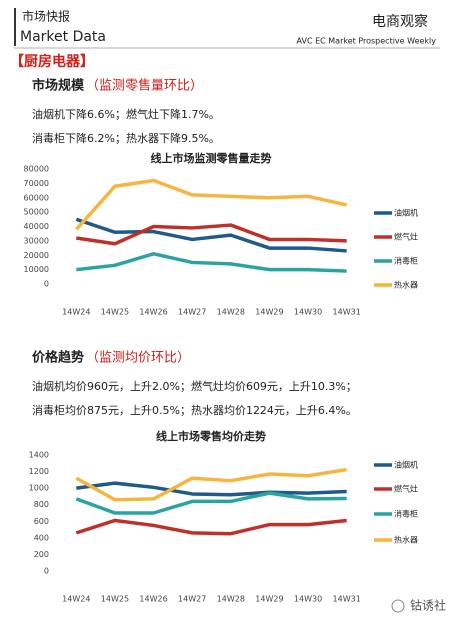 This screenshot has height=628, width=454. What do you see at coordinates (36, 212) in the screenshot?
I see `y-tick-label: 50000` at bounding box center [36, 212].